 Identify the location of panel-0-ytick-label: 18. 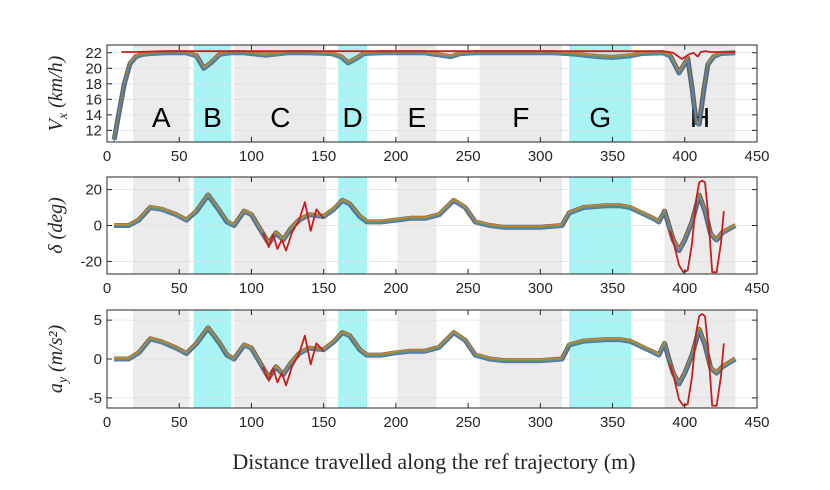
(93, 84).